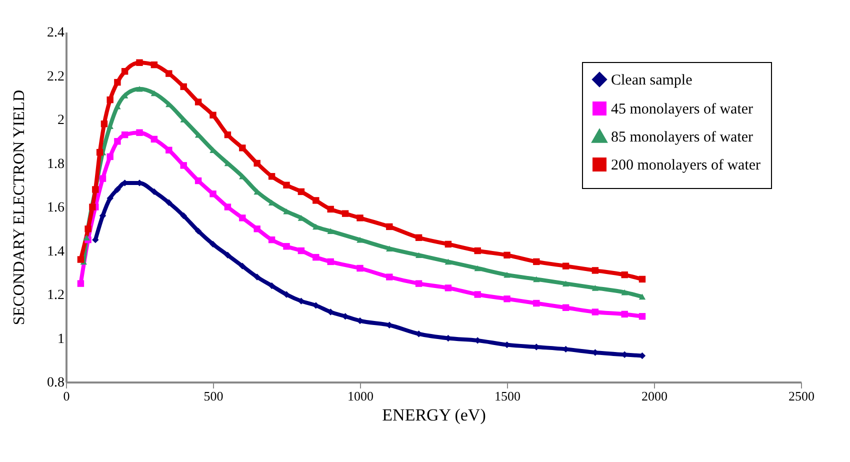  What do you see at coordinates (682, 138) in the screenshot?
I see `legend-label: 85 monolayers of water` at bounding box center [682, 138].